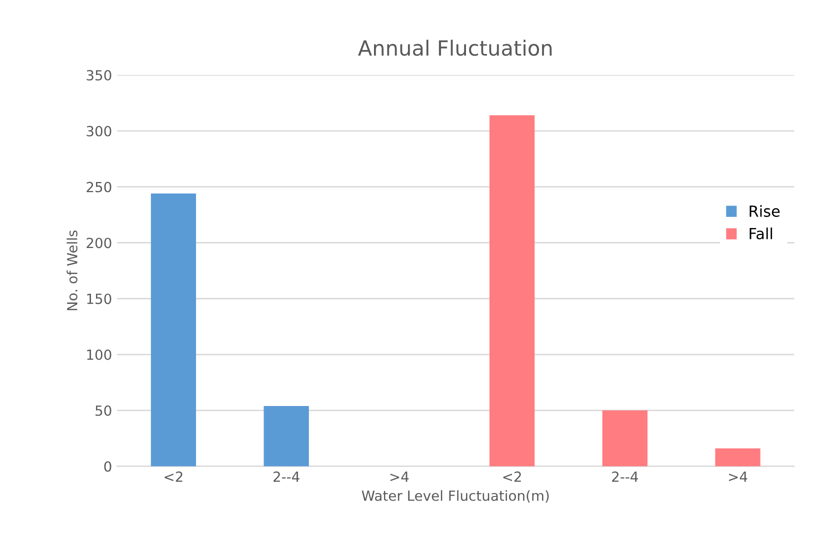 The image size is (836, 536). I want to click on y-axis-title: No. of Wells, so click(72, 270).